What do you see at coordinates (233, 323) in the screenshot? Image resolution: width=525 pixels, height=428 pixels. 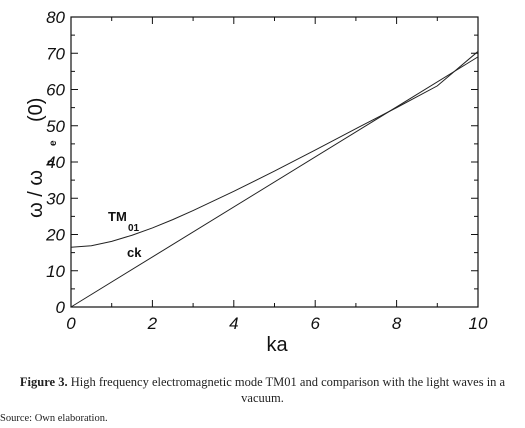 I see `x-tick-label: 4` at bounding box center [233, 323].